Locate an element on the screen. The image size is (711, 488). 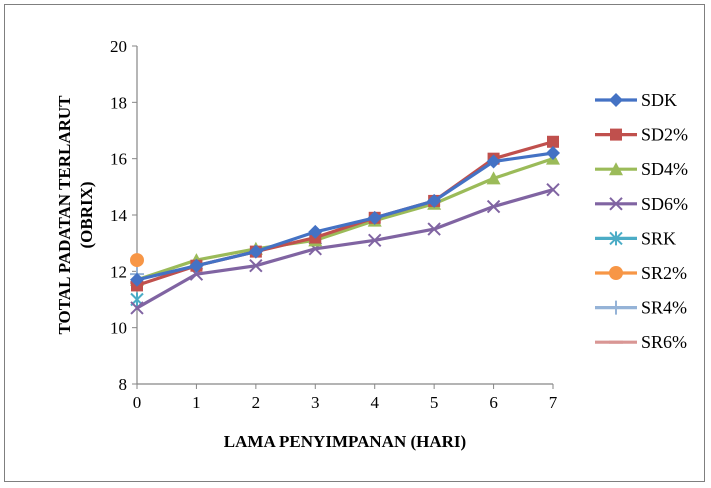
y-tick-label: 8 is located at coordinates (123, 384).